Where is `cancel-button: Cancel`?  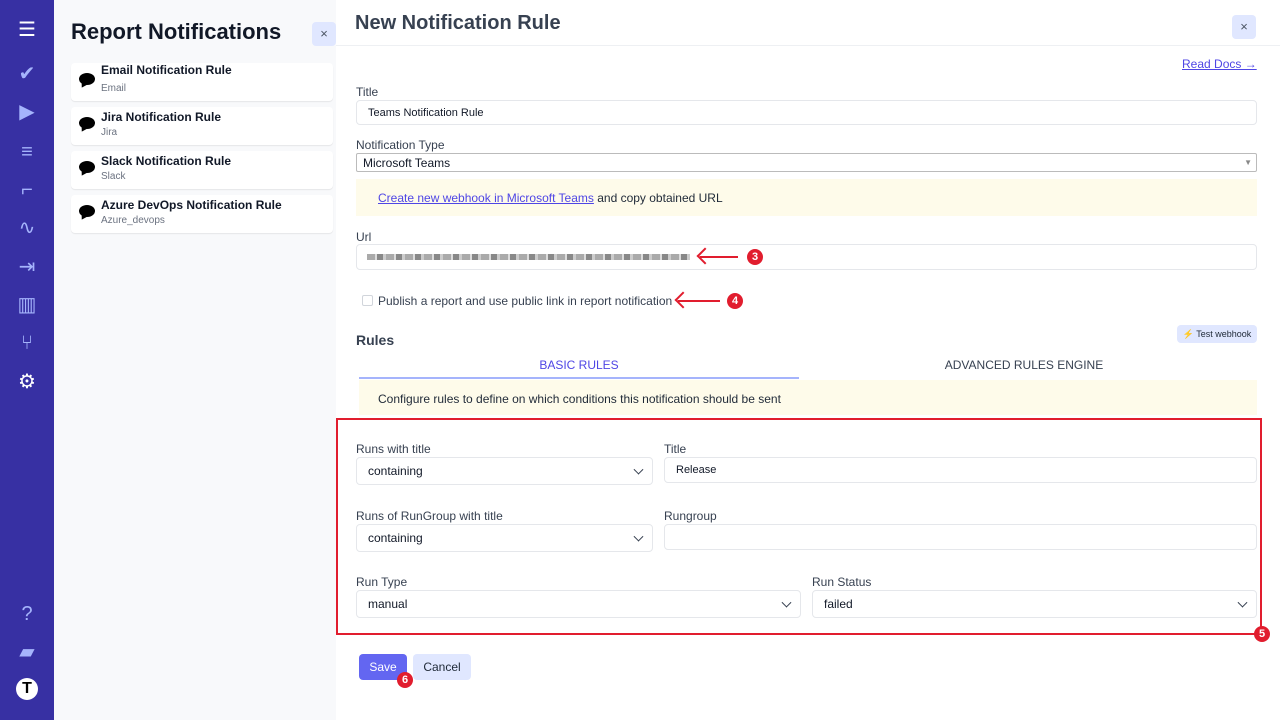
cancel-button: Cancel is located at coordinates (442, 667).